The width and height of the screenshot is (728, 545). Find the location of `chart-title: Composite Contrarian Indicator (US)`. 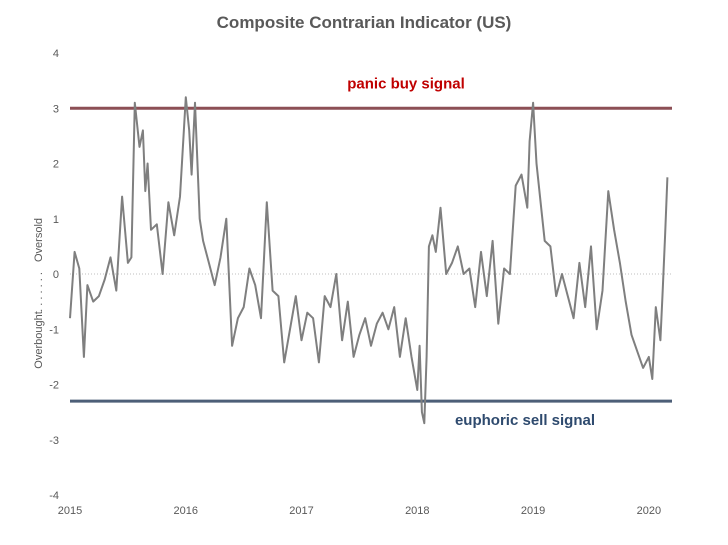

chart-title: Composite Contrarian Indicator (US) is located at coordinates (364, 22).